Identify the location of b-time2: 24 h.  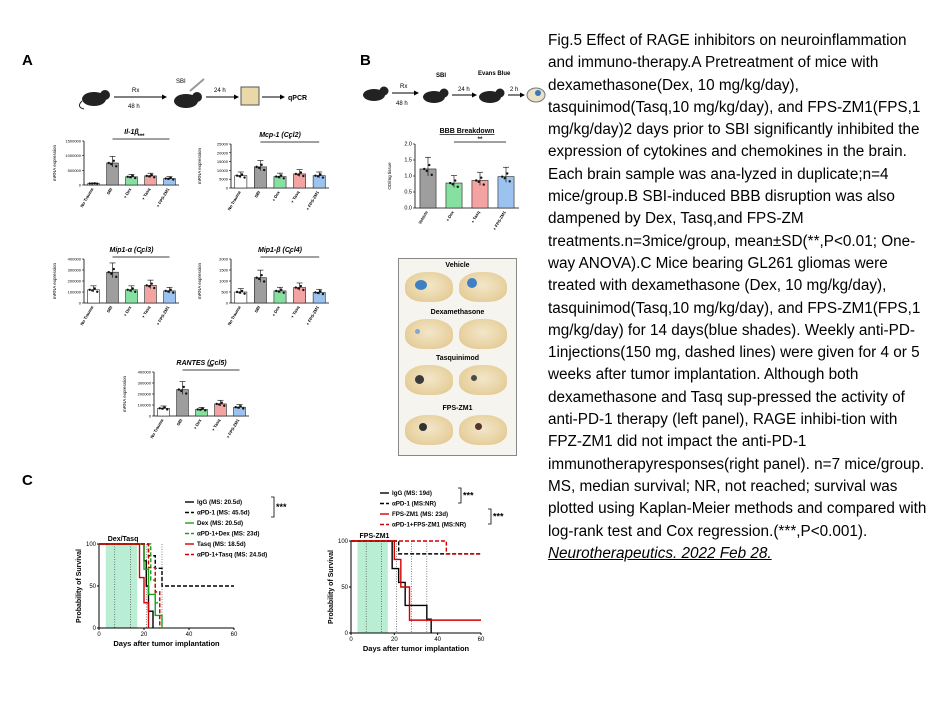
(464, 90).